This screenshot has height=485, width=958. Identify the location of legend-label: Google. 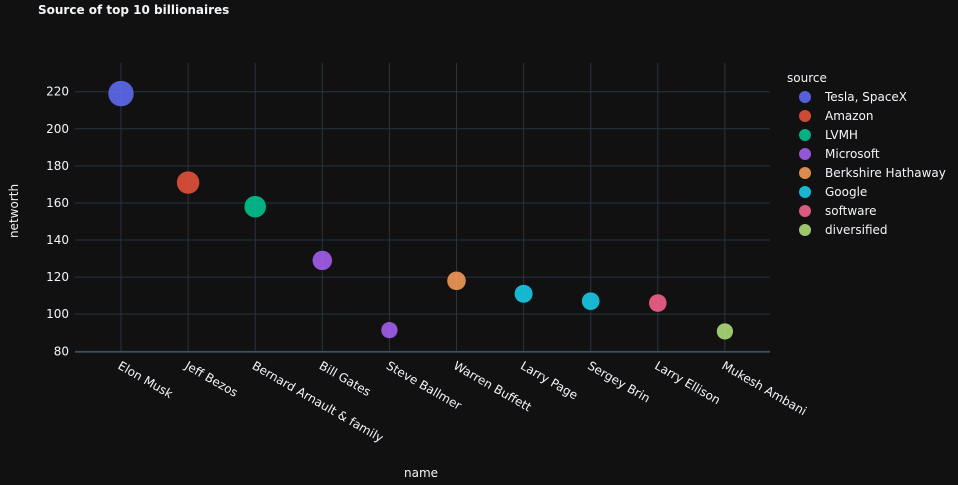
(846, 192).